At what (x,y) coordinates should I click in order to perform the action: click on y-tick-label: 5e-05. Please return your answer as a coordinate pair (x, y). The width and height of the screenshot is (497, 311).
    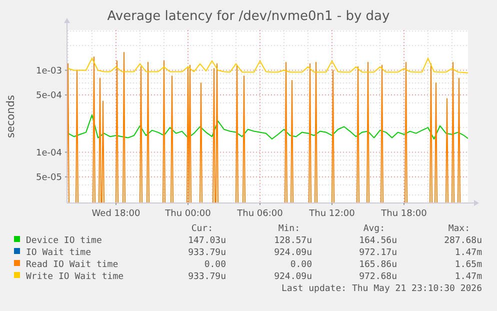
    Looking at the image, I should click on (49, 178).